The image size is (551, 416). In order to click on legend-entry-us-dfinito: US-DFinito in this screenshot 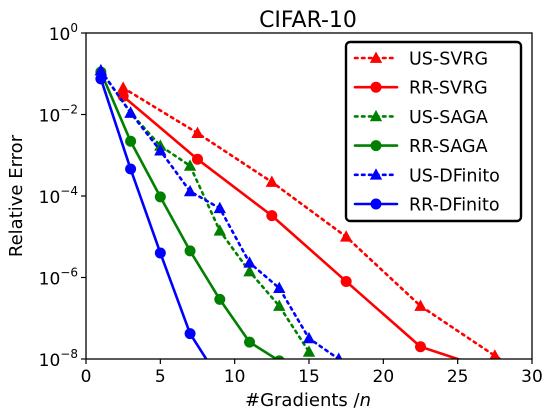, I will do `click(426, 176)`.